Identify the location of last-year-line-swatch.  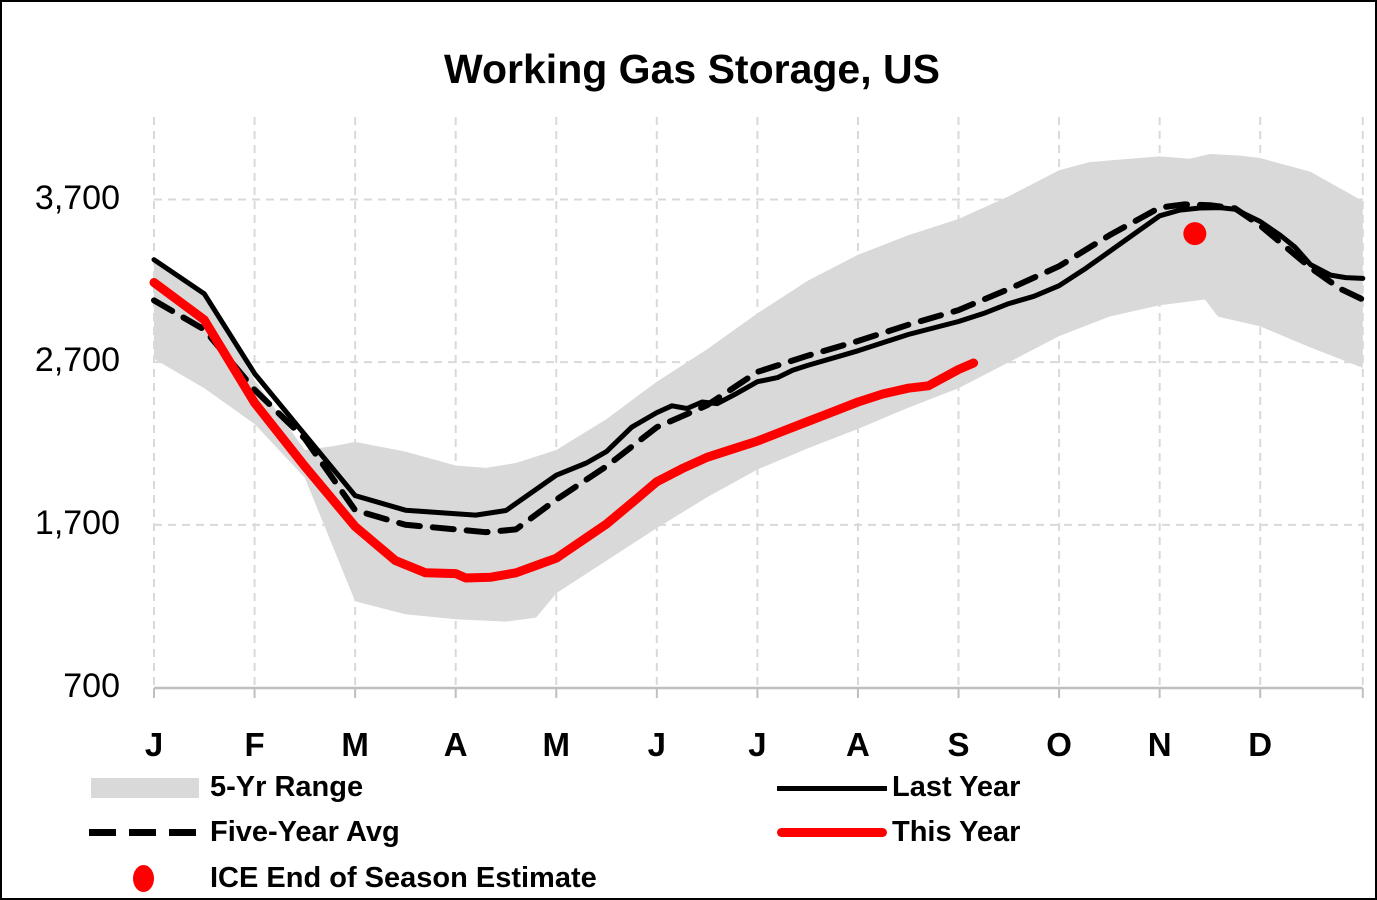
(832, 788).